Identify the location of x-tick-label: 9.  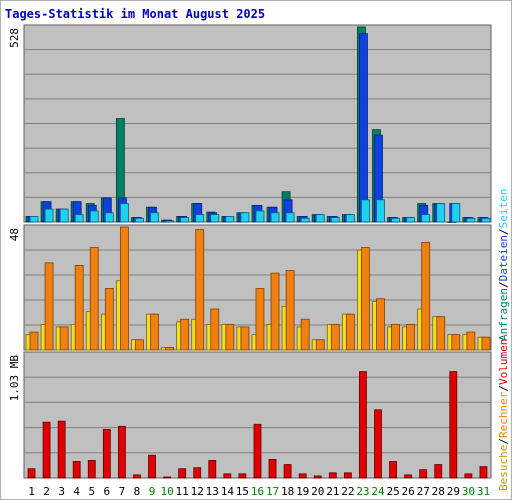
(152, 491).